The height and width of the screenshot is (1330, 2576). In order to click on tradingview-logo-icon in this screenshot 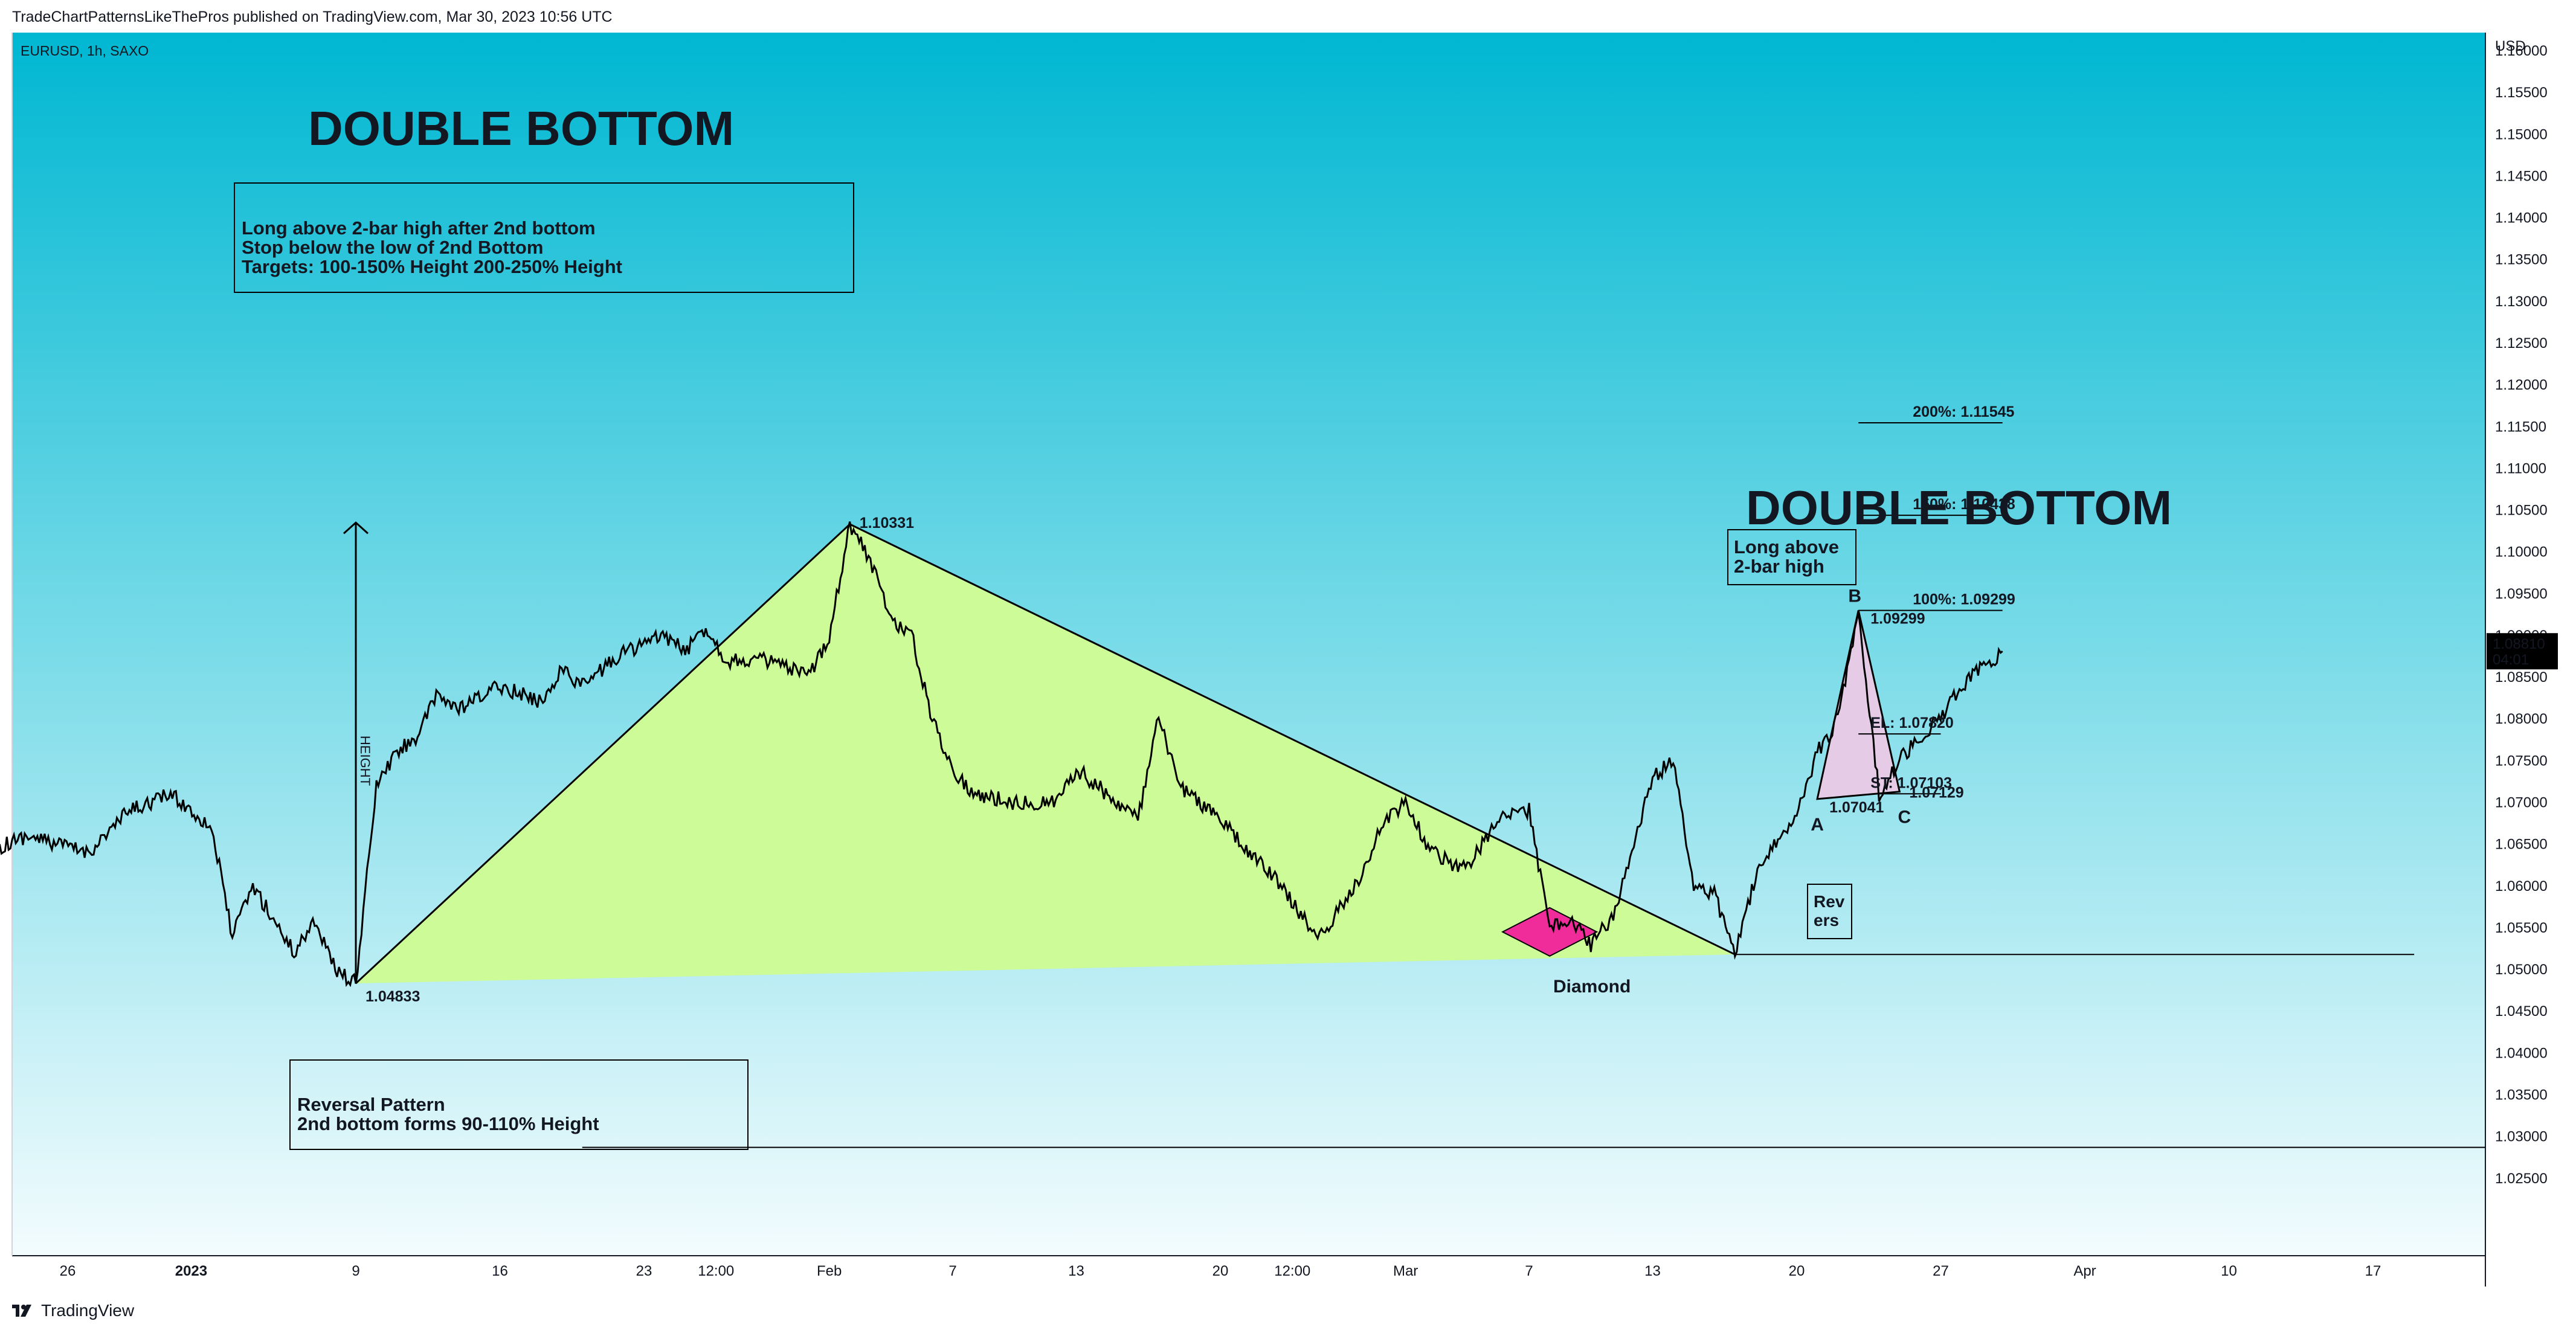, I will do `click(21, 1311)`.